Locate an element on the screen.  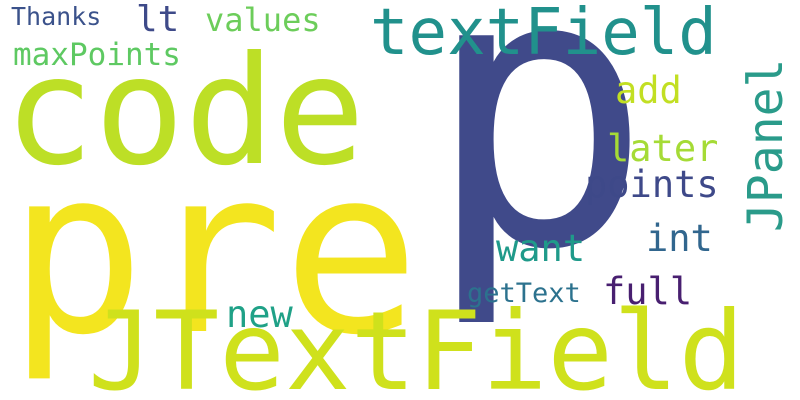
word-later: later is located at coordinates (663, 148).